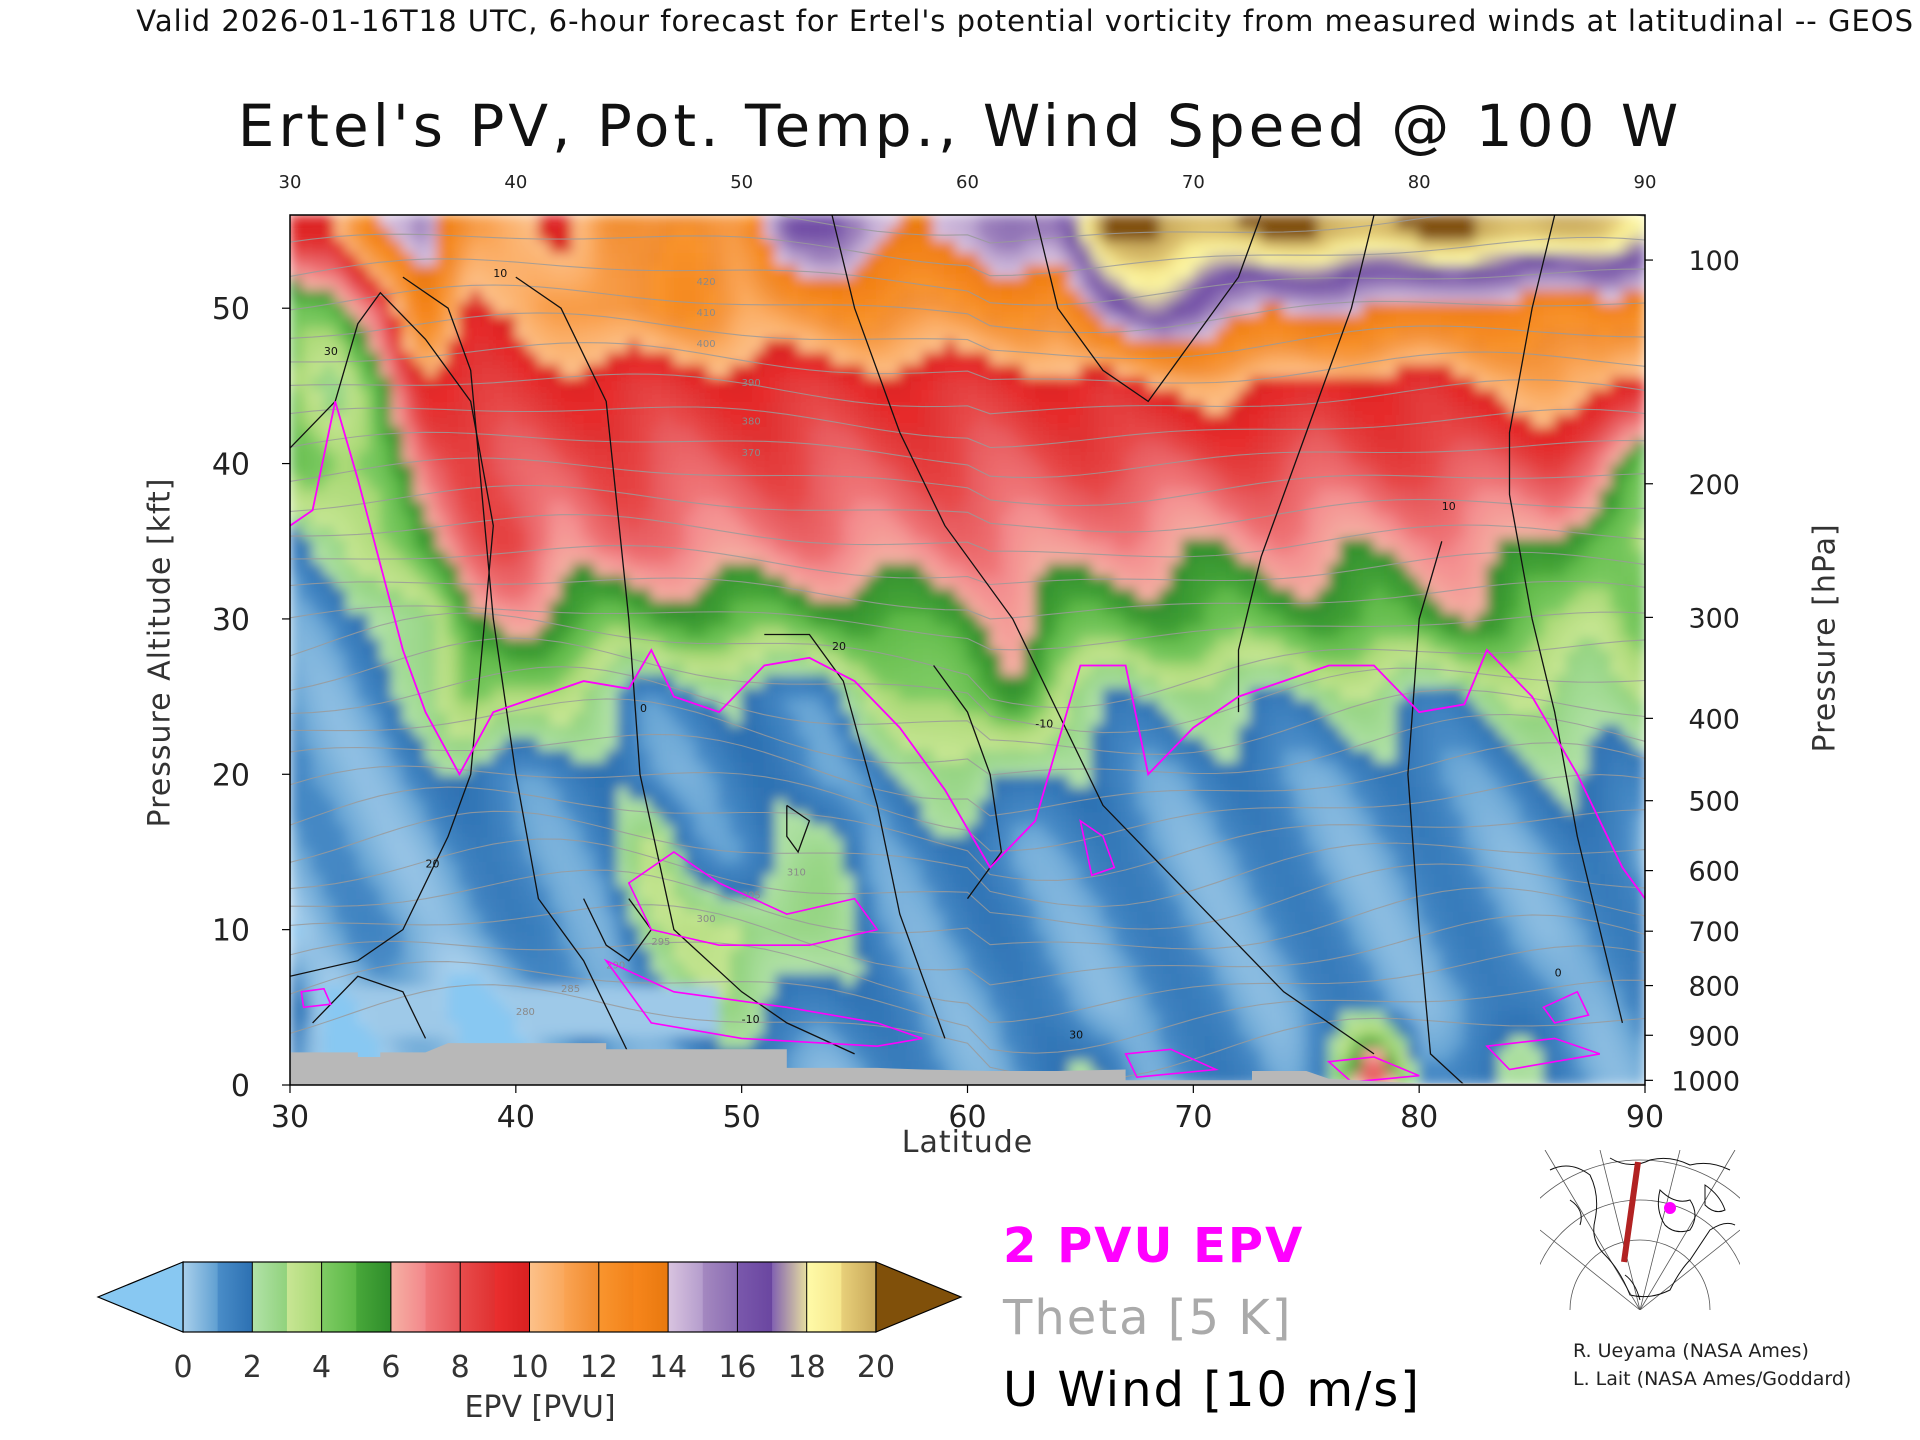  I want to click on pressure-tick-label: 400, so click(1714, 719).